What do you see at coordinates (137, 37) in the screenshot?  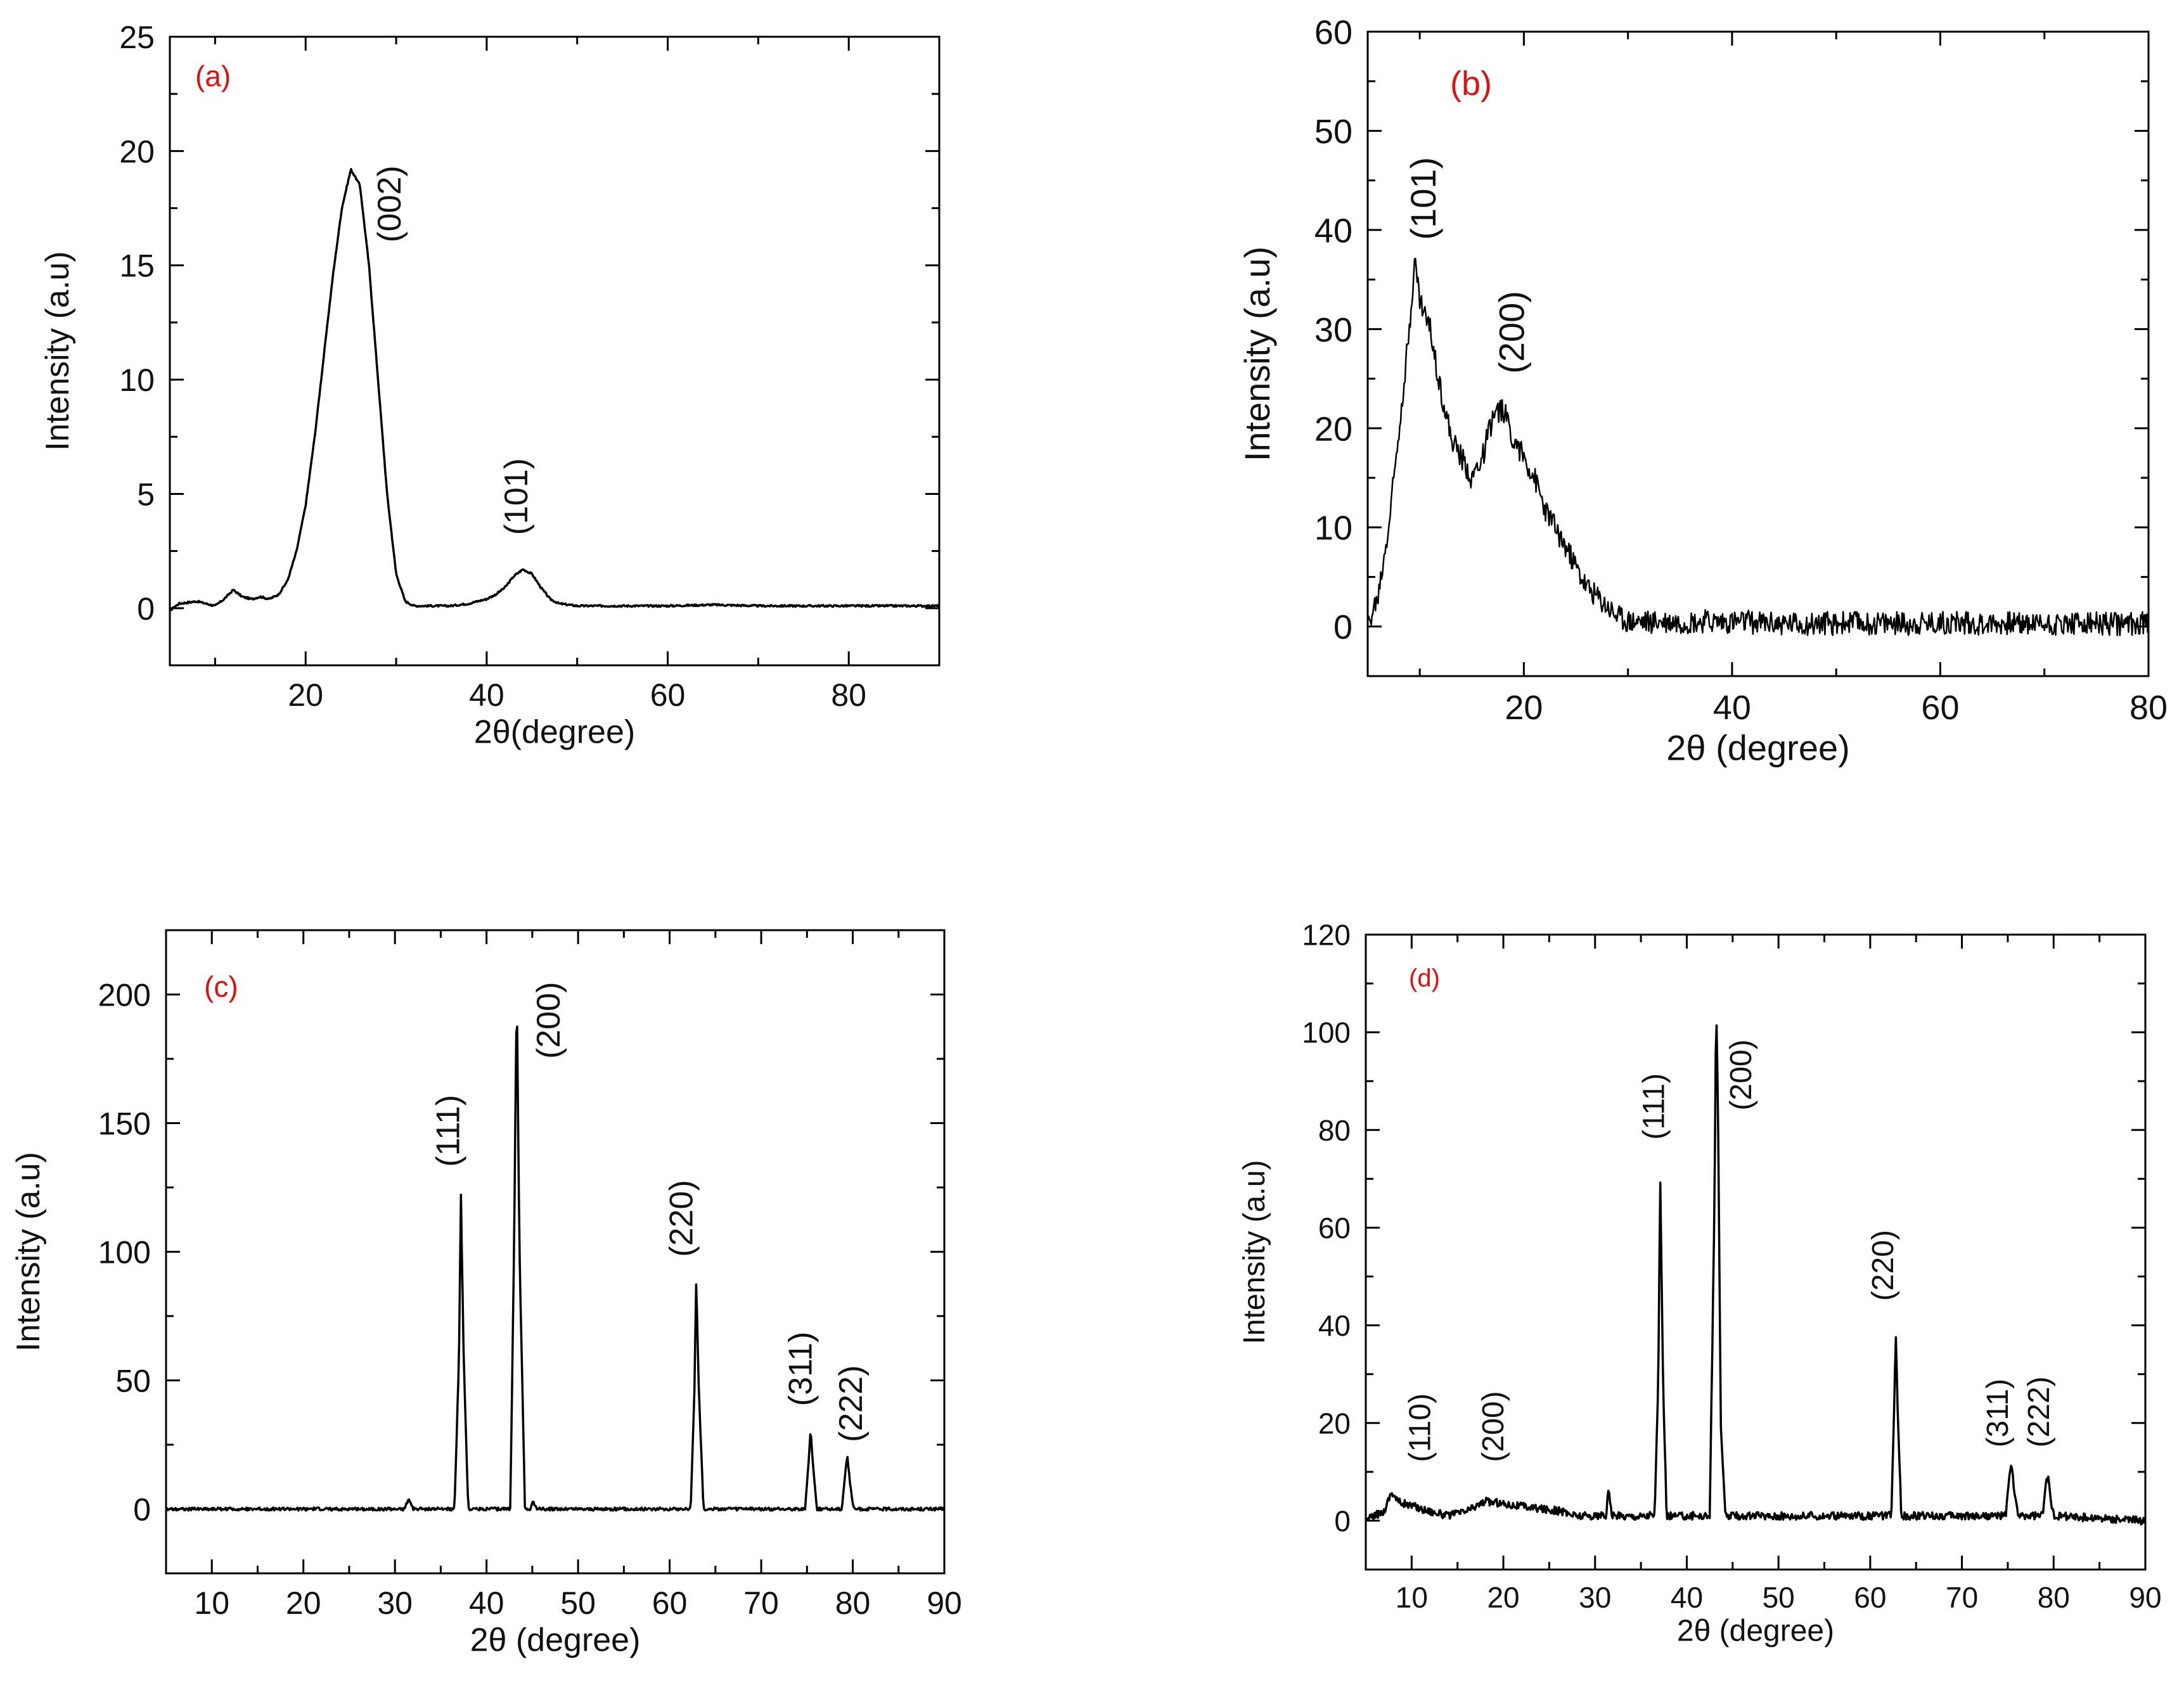 I see `y-tick-label: 25` at bounding box center [137, 37].